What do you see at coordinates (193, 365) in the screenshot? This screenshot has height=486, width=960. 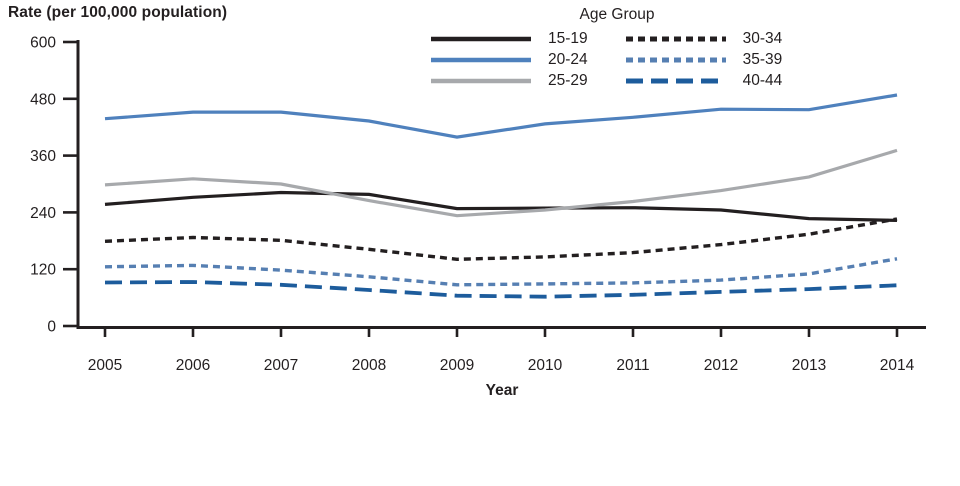 I see `x-tick-label: 2006` at bounding box center [193, 365].